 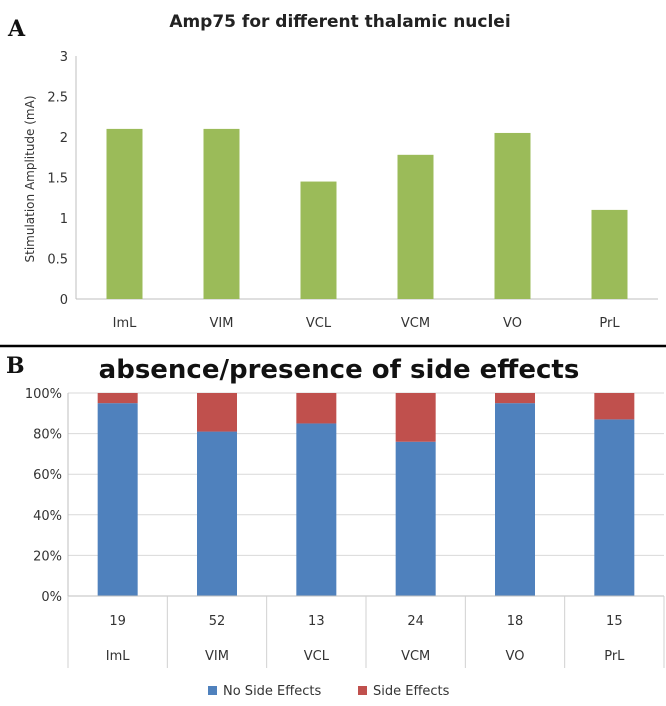 What do you see at coordinates (47, 475) in the screenshot?
I see `panel-b-y-tick-label: 60%` at bounding box center [47, 475].